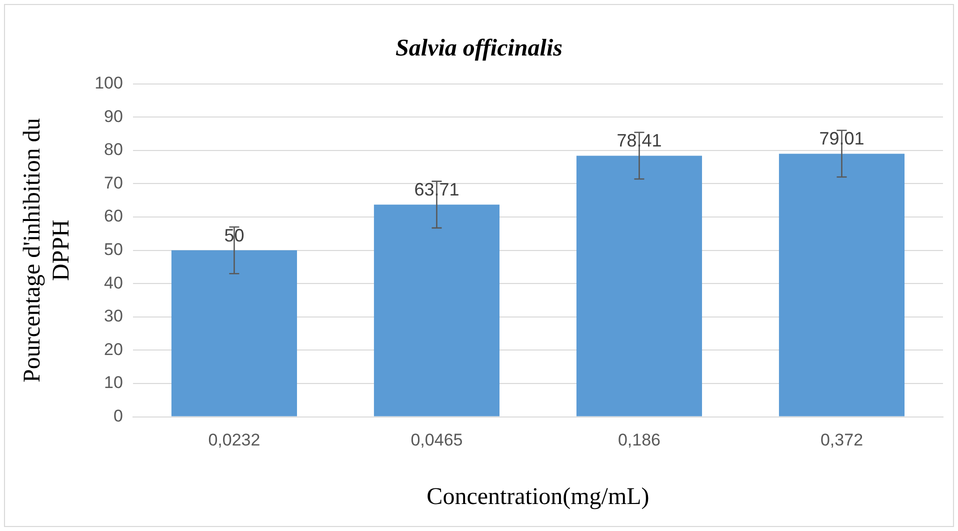  Describe the element at coordinates (47, 250) in the screenshot. I see `y-axis-title: Pourcentage d'inhibition du DPPH` at that location.